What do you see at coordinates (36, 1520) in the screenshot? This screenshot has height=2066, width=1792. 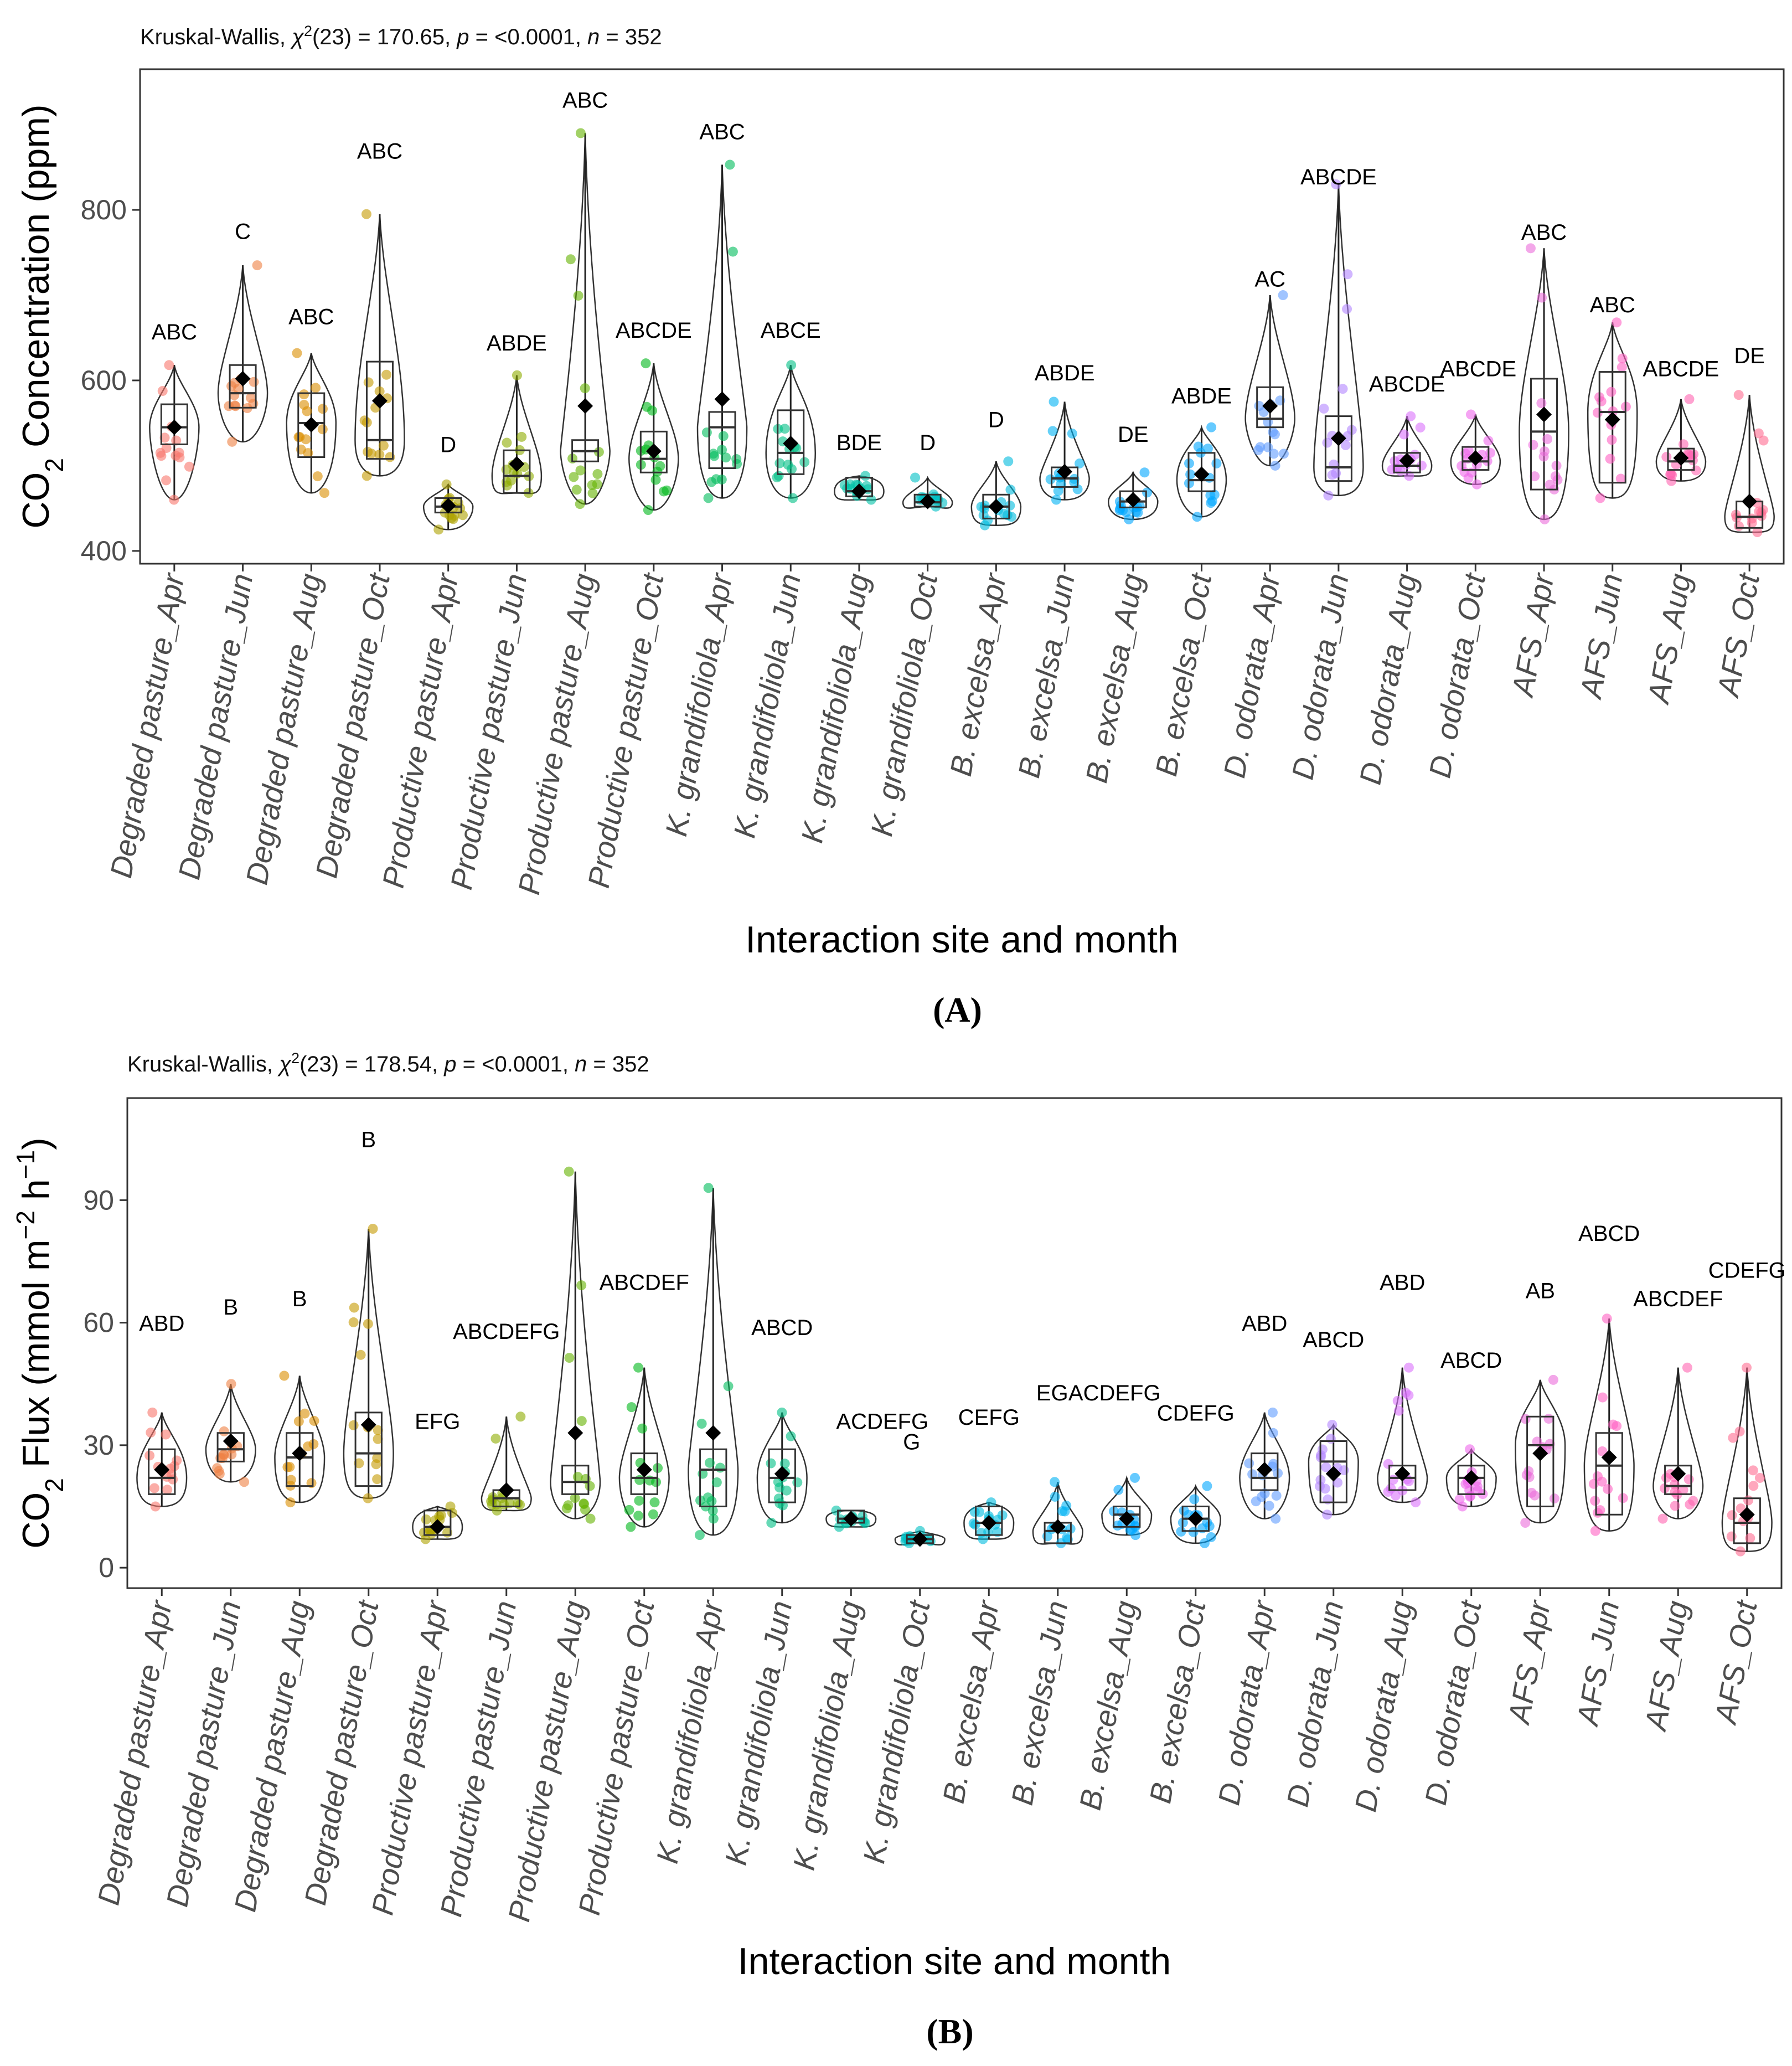 I see `y-axis-label-part: CO` at bounding box center [36, 1520].